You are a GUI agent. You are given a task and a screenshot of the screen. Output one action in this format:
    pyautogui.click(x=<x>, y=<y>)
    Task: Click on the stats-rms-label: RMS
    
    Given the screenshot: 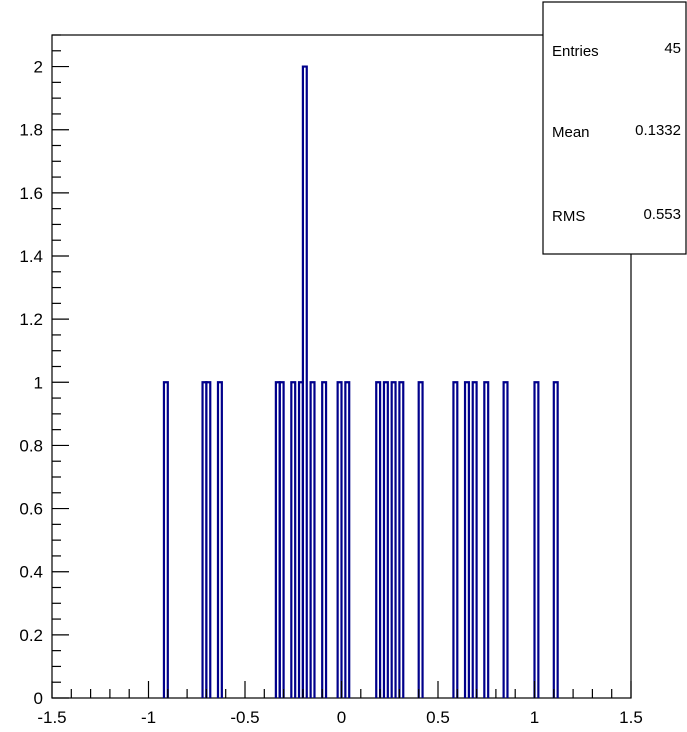 What is the action you would take?
    pyautogui.click(x=568, y=216)
    